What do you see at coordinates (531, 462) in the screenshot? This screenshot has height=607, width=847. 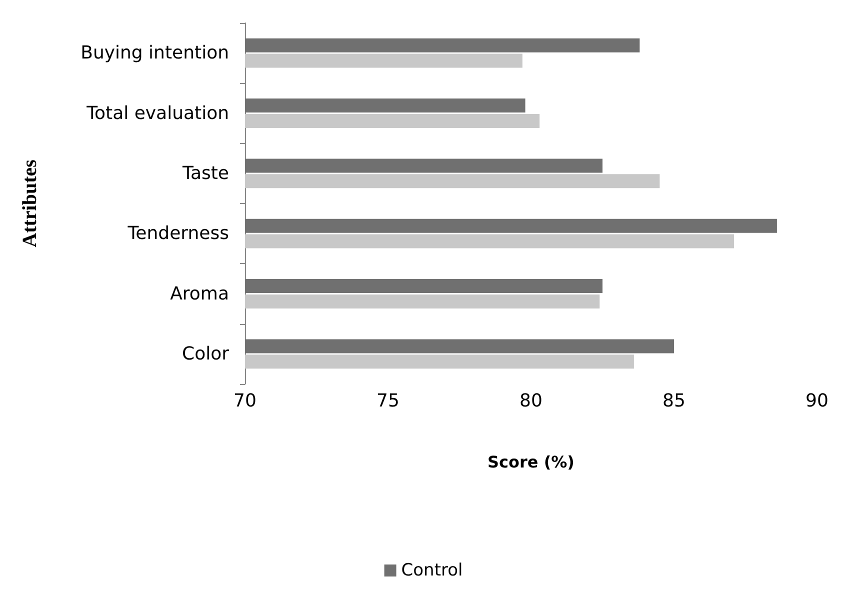 I see `x-axis-title: Score (%)` at bounding box center [531, 462].